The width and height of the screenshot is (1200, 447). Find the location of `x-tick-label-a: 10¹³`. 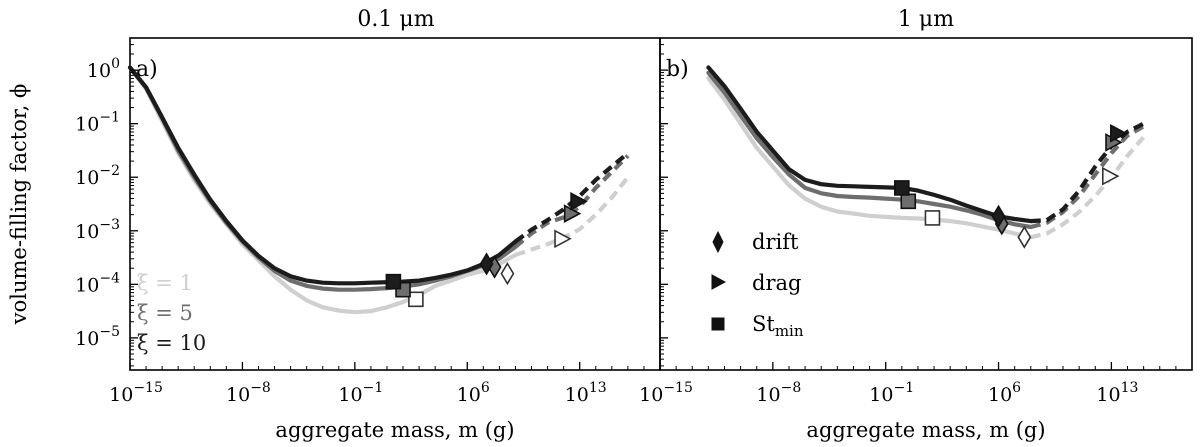

x-tick-label-a: 10¹³ is located at coordinates (586, 393).